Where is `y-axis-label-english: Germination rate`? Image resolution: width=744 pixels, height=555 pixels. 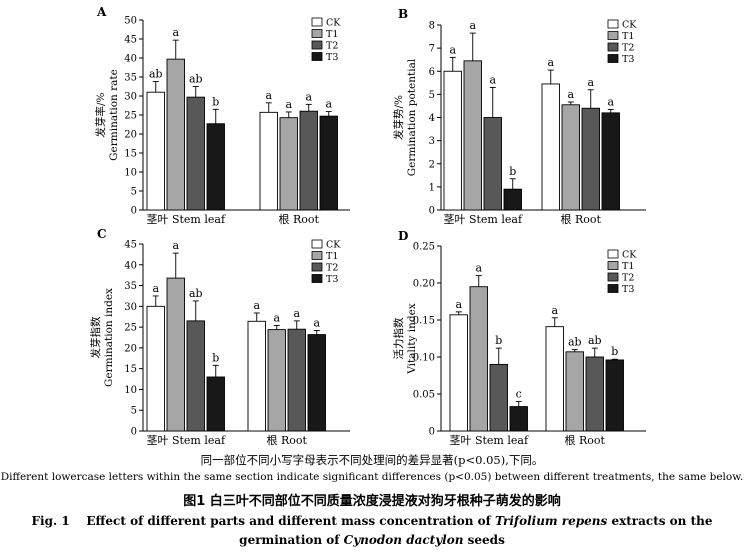 y-axis-label-english: Germination rate is located at coordinates (114, 115).